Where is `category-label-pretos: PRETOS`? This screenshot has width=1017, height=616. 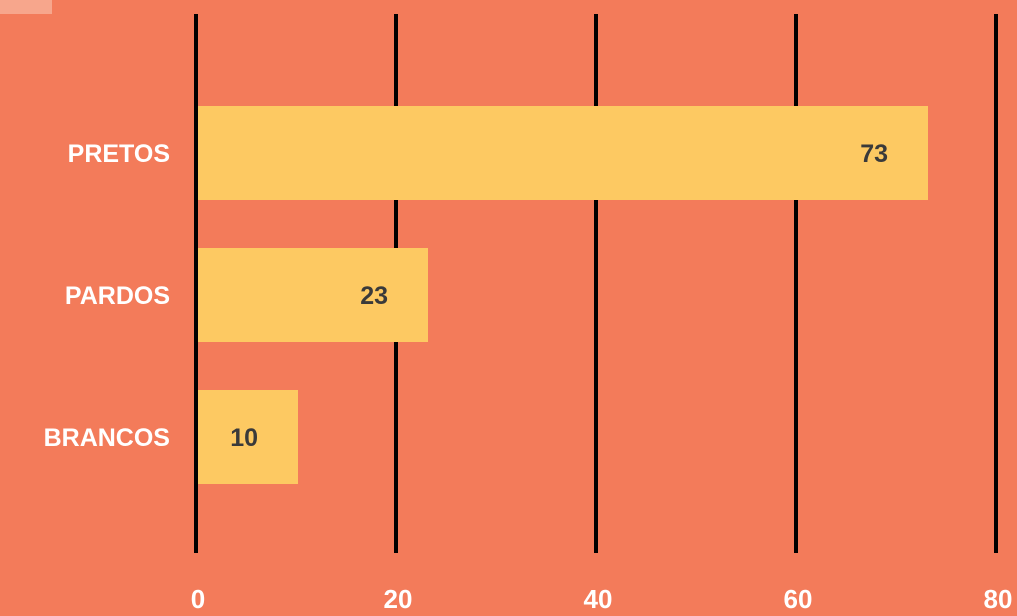
category-label-pretos: PRETOS is located at coordinates (119, 154).